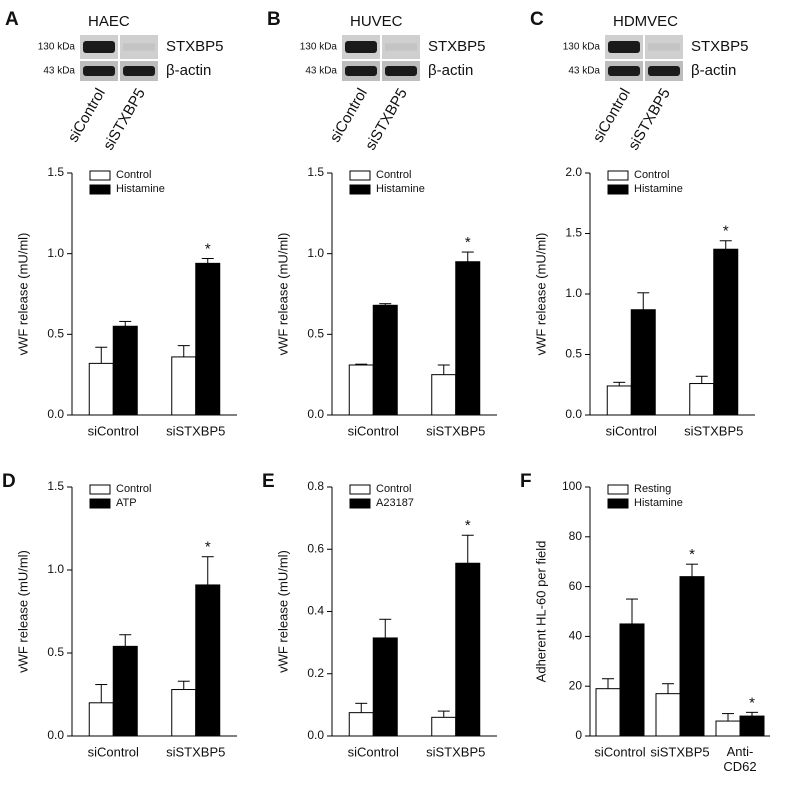 This screenshot has width=790, height=785. I want to click on panel-letter: C, so click(537, 19).